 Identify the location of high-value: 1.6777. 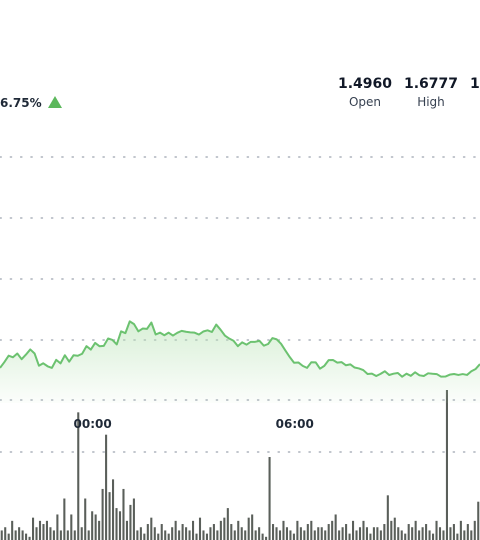
(431, 84).